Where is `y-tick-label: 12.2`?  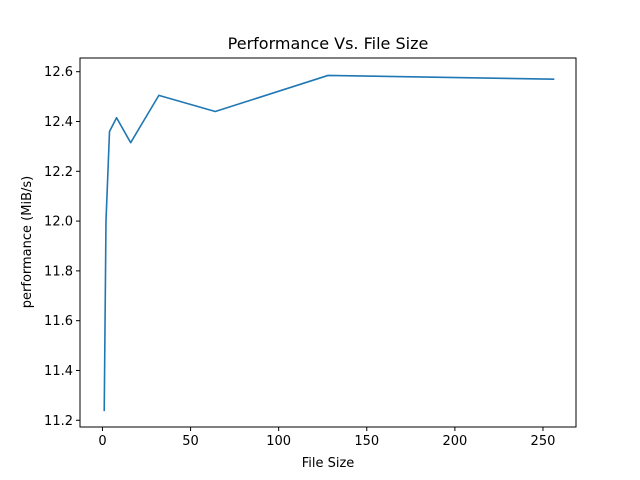
y-tick-label: 12.2 is located at coordinates (58, 172).